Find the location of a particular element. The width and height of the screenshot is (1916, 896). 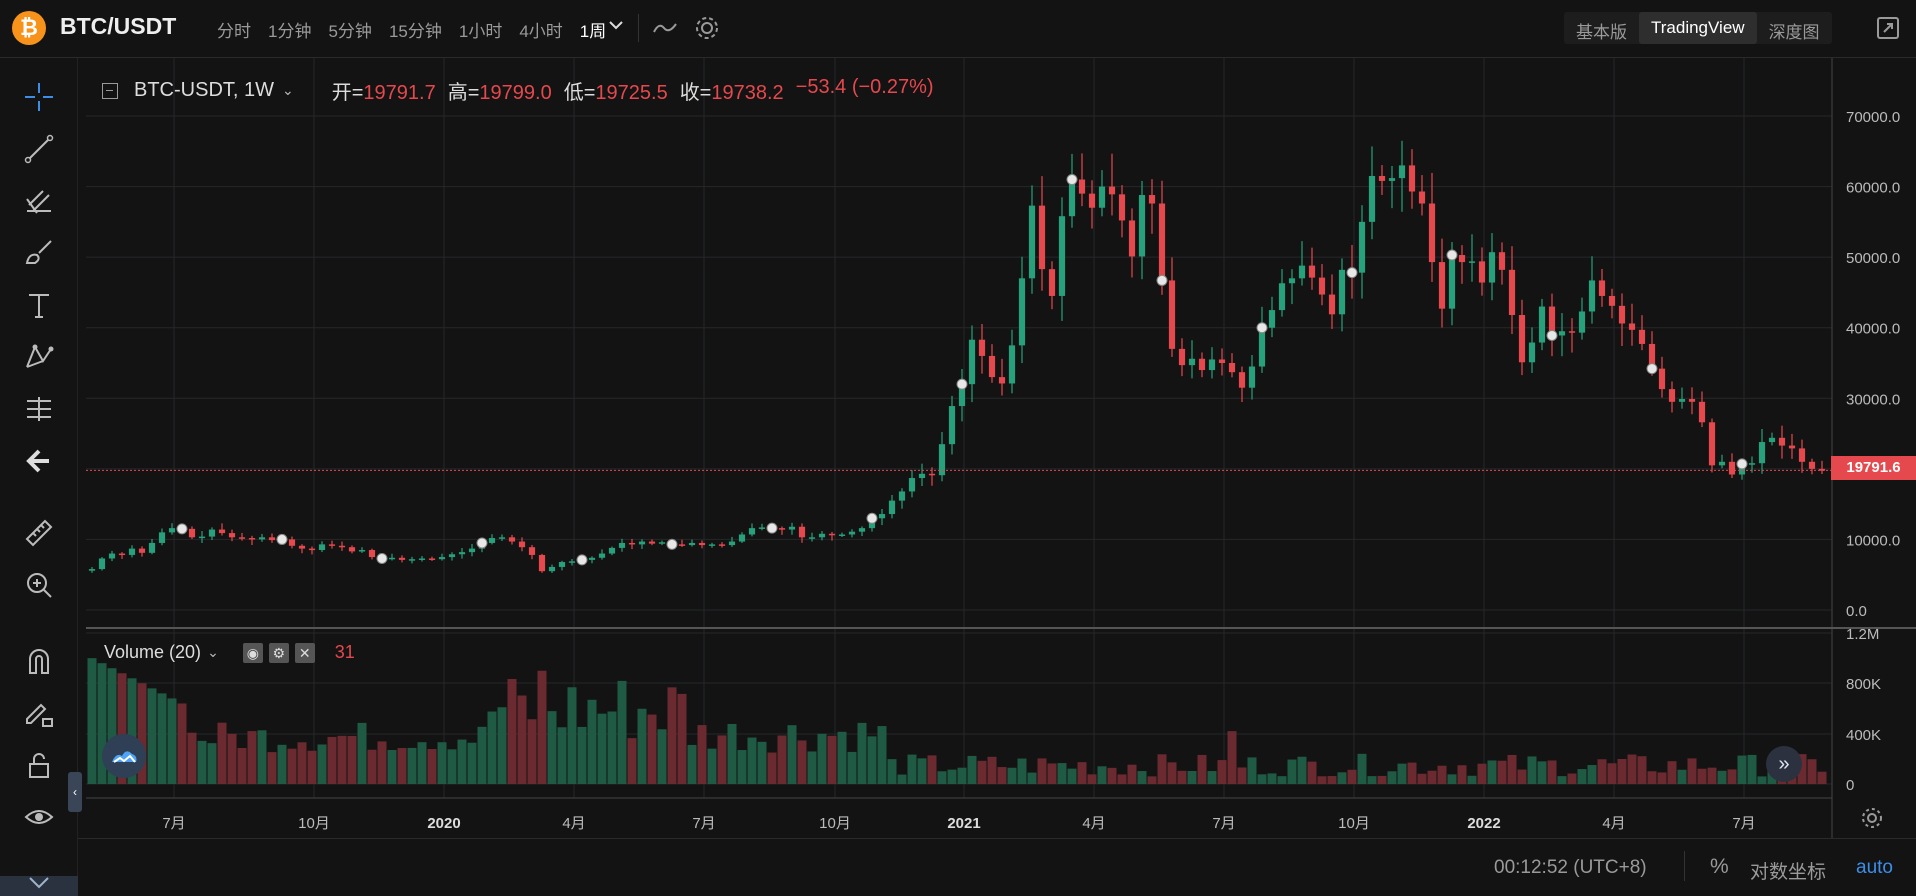

symbol-label: BTC-USDT, 1W is located at coordinates (204, 90).